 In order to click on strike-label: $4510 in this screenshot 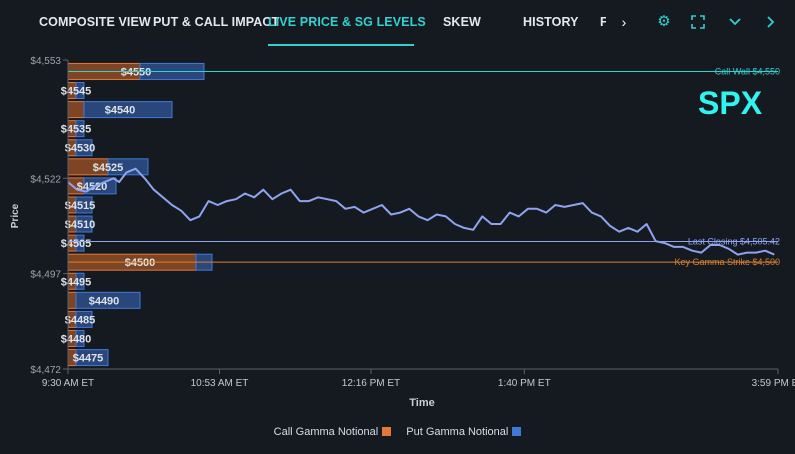, I will do `click(80, 225)`.